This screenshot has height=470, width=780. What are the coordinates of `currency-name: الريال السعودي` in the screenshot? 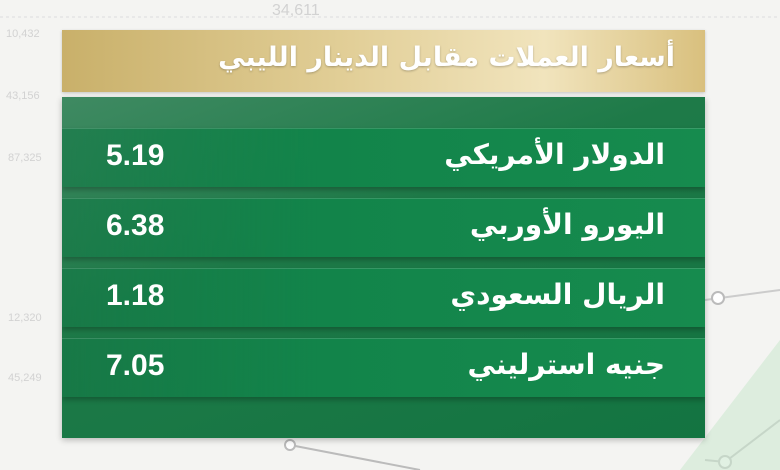 It's located at (557, 294).